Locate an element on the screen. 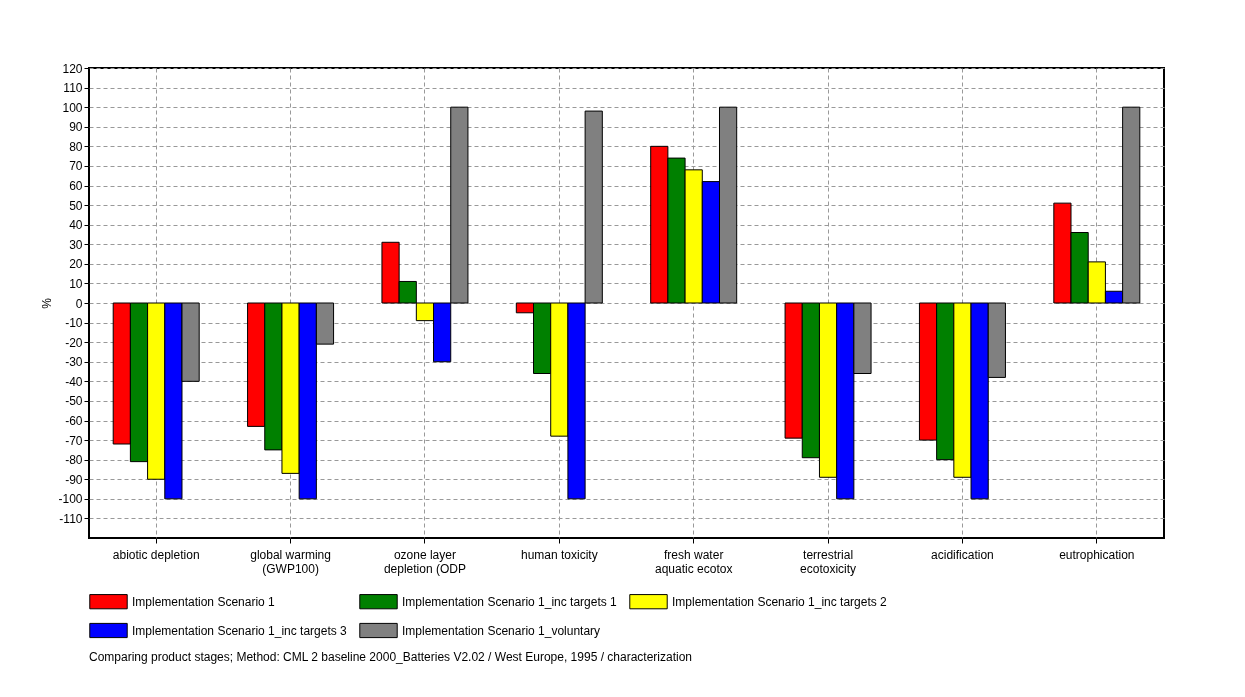  y-tick-label: 100 is located at coordinates (72, 107).